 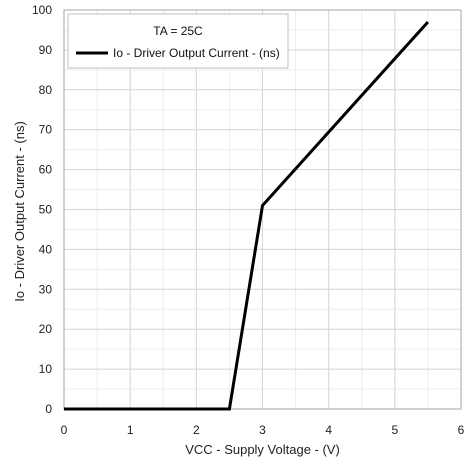 I want to click on x-tick-label: 2, so click(x=196, y=430).